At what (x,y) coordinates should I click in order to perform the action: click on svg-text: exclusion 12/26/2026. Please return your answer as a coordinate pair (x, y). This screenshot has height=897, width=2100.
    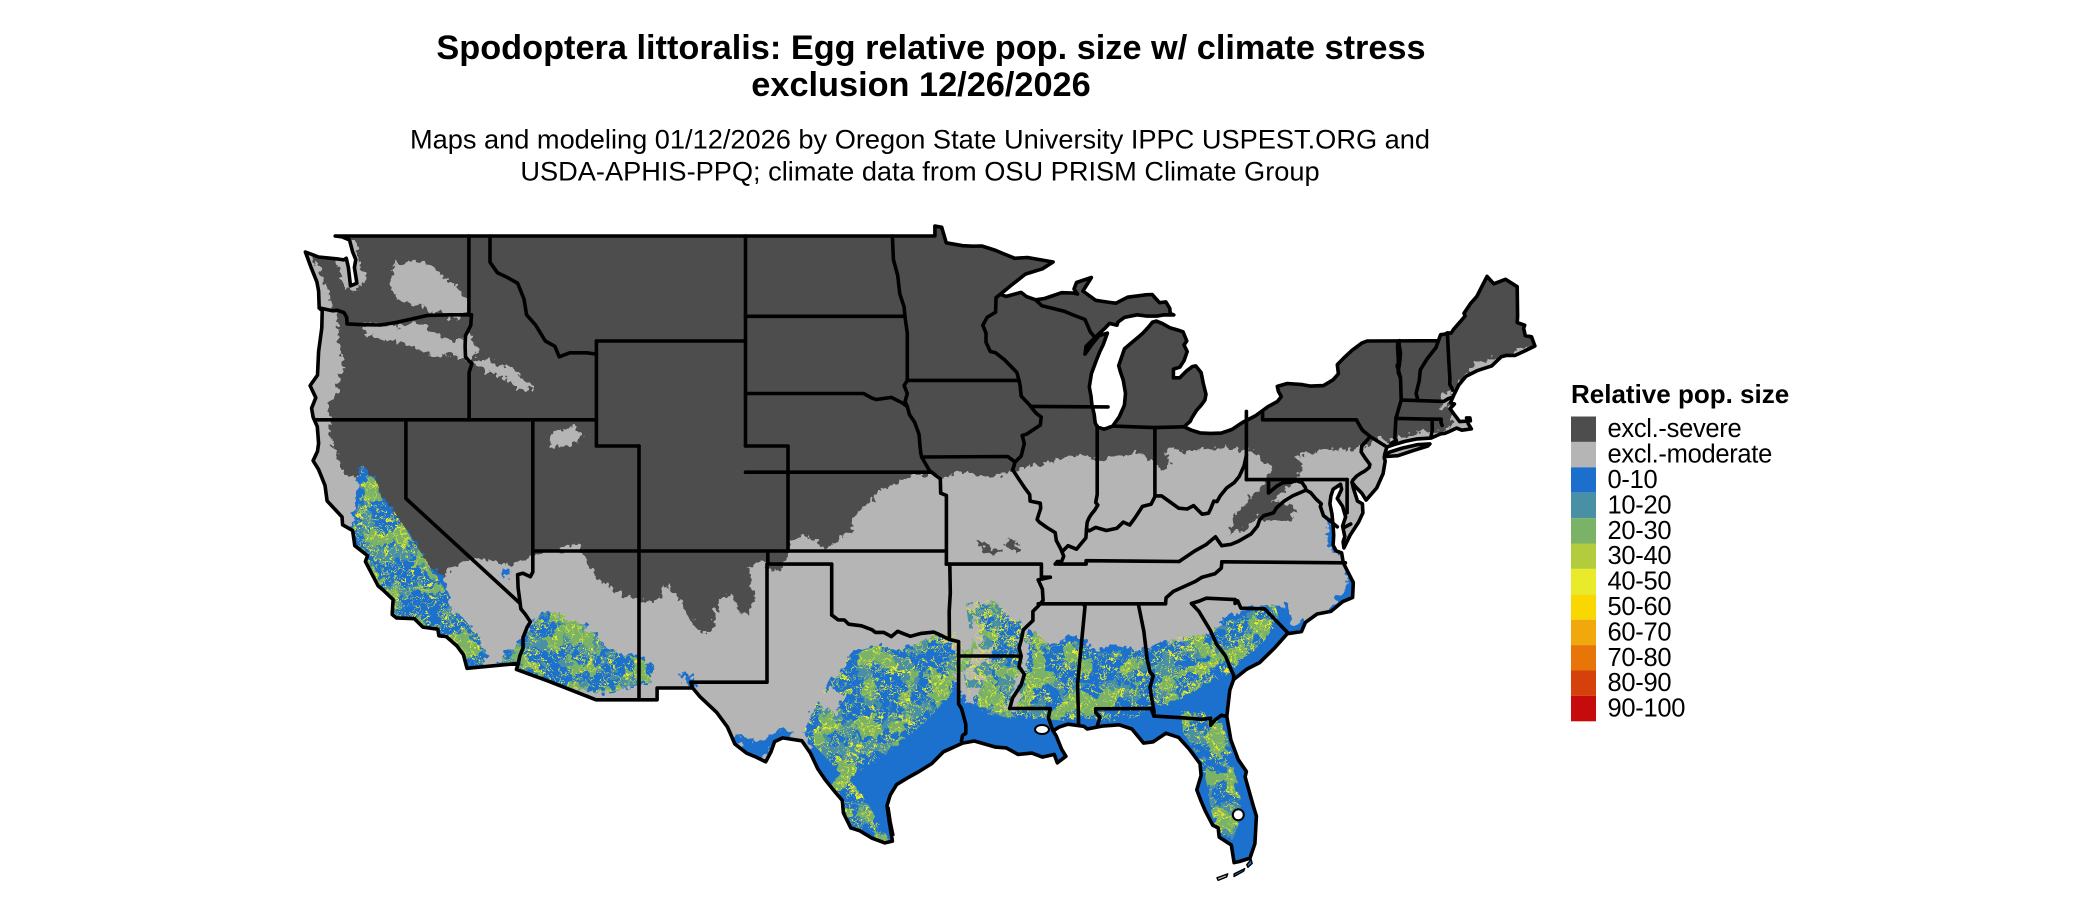
    Looking at the image, I should click on (920, 85).